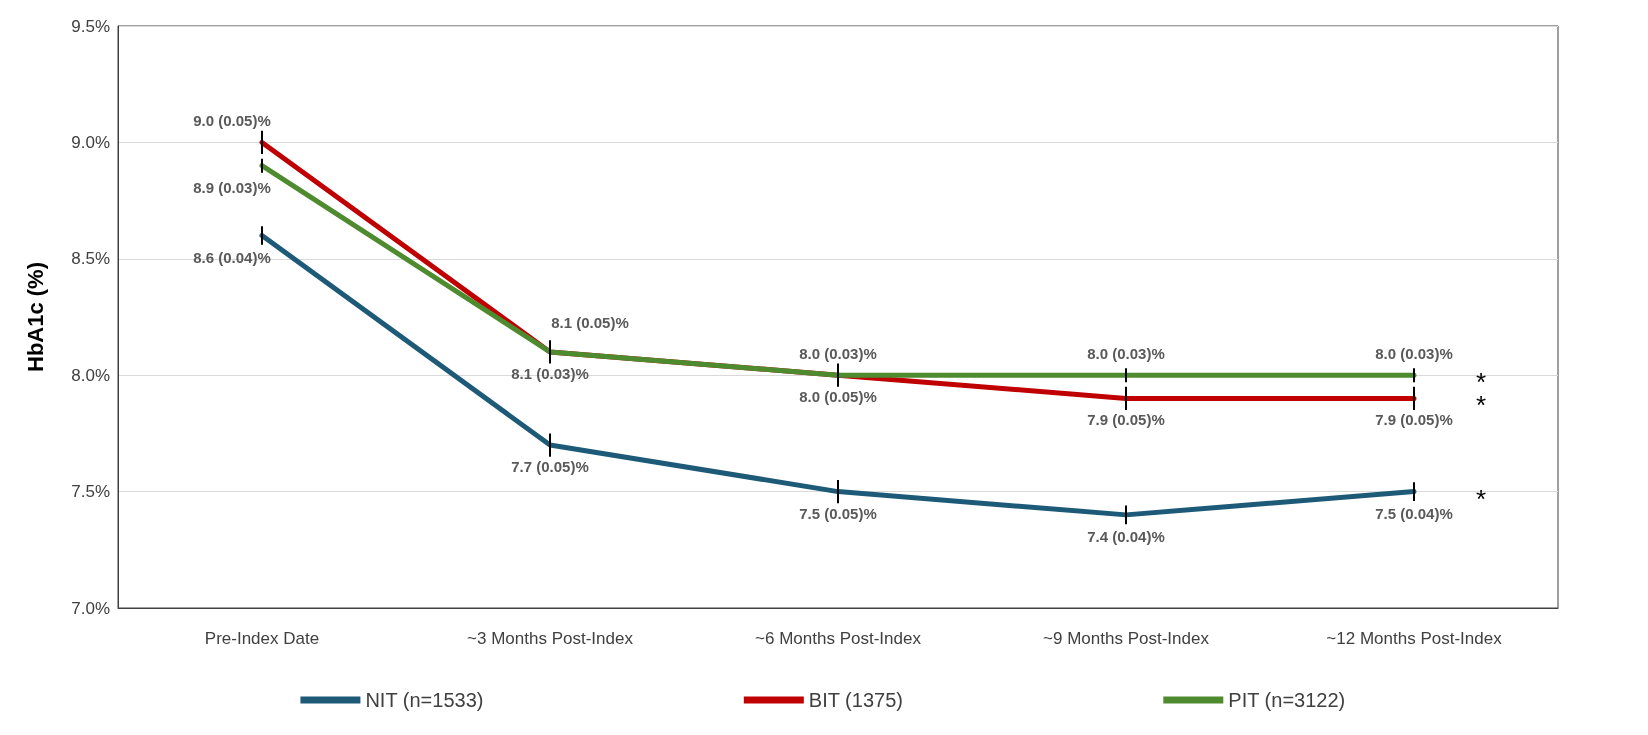 This screenshot has height=735, width=1648. What do you see at coordinates (838, 397) in the screenshot?
I see `data-label: 8.0 (0.05)%` at bounding box center [838, 397].